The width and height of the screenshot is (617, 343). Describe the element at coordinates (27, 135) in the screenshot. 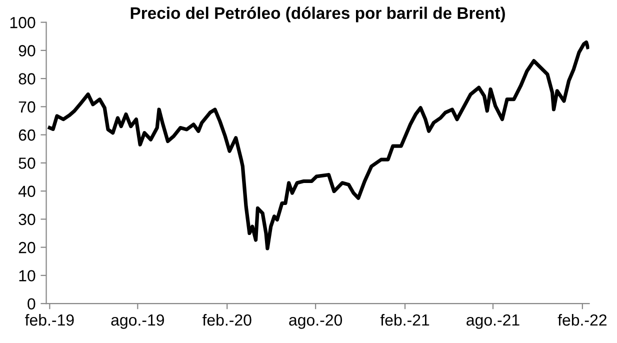

I see `y-tick-label: 60` at that location.